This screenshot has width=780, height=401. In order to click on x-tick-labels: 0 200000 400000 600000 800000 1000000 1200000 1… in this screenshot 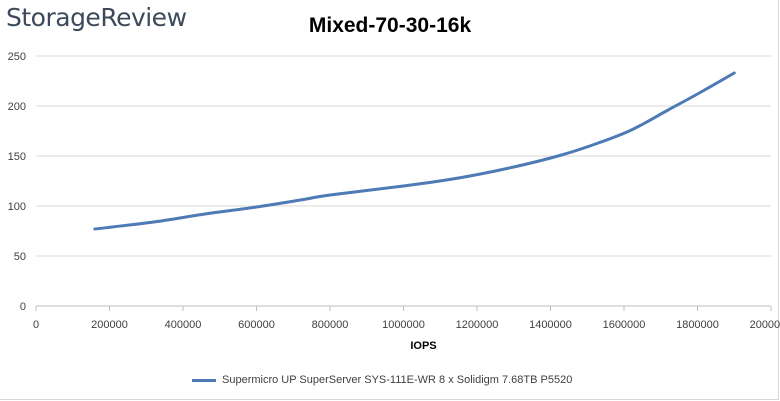, I will do `click(406, 325)`.